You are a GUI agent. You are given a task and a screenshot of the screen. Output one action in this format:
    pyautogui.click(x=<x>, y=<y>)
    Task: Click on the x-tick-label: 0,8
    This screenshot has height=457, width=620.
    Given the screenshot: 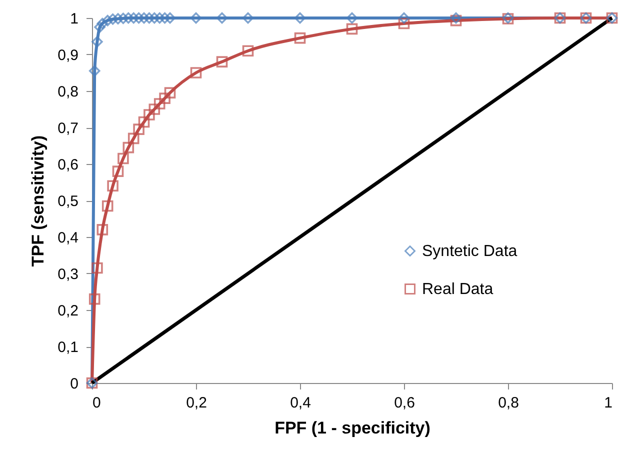 What is the action you would take?
    pyautogui.click(x=508, y=403)
    